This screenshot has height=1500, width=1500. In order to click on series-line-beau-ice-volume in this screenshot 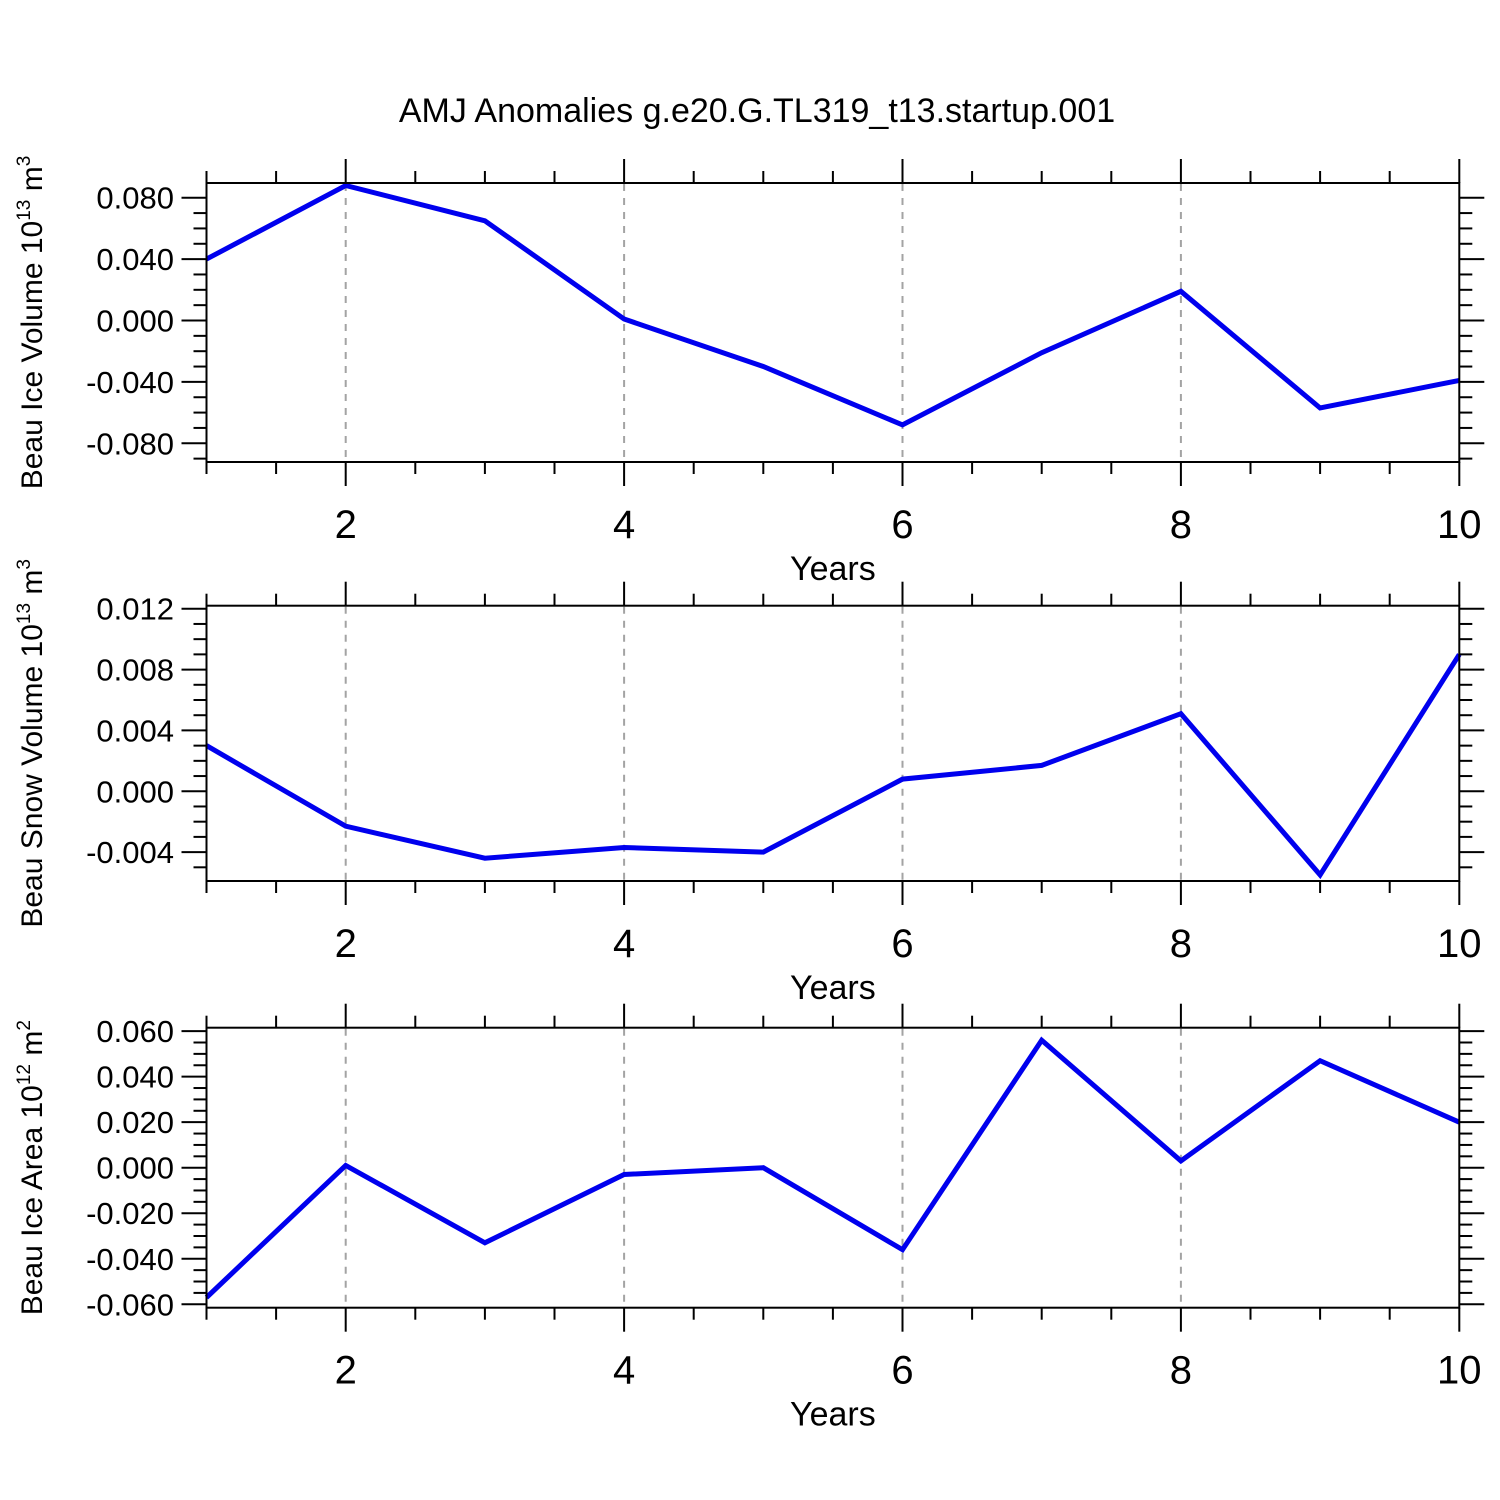, I will do `click(832, 305)`.